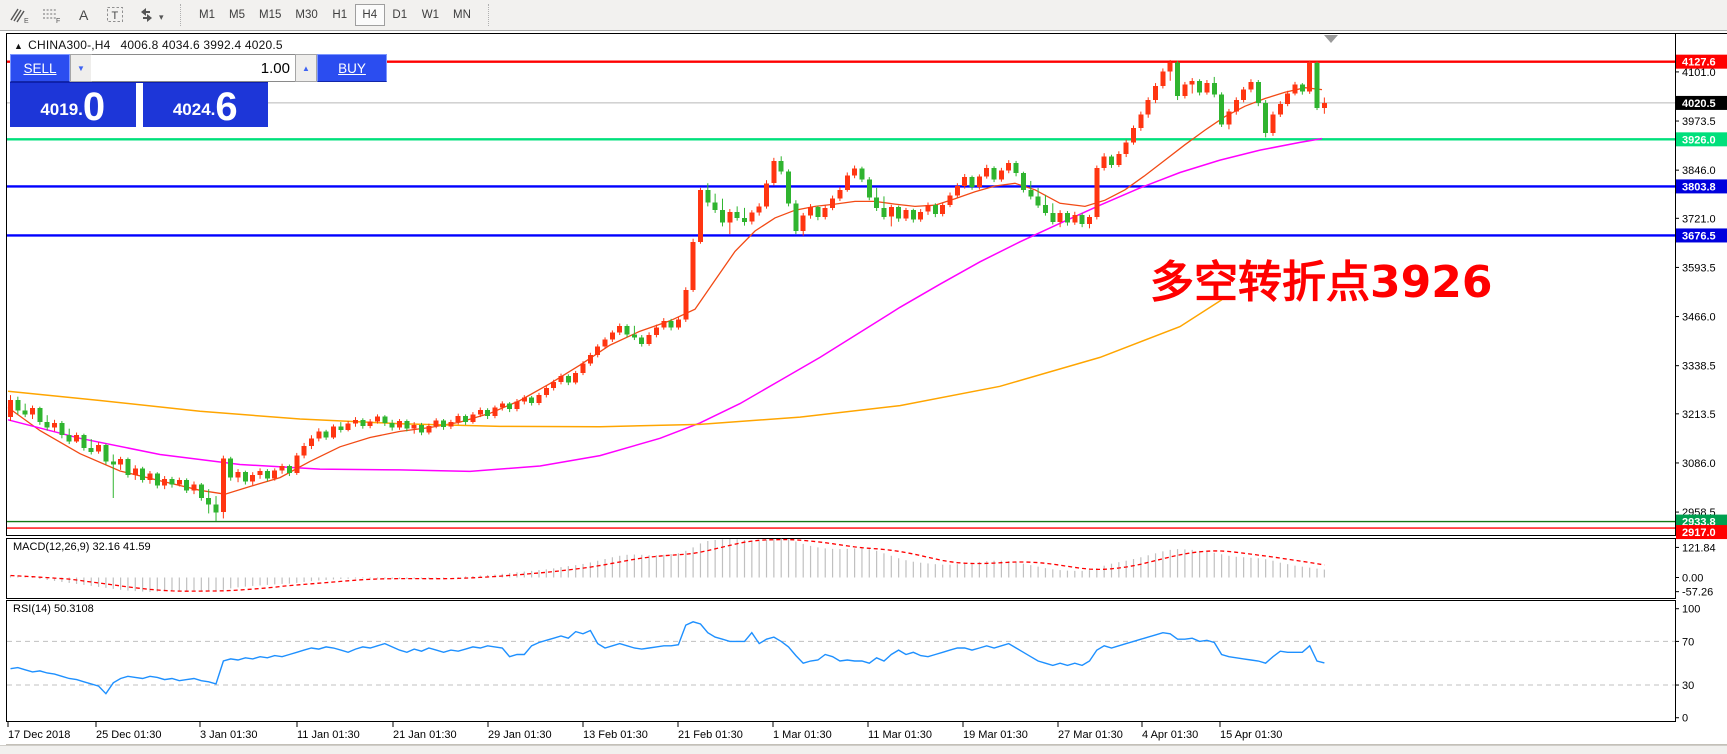 The height and width of the screenshot is (754, 1727). I want to click on turning-point-annotation: 多空转折点3926, so click(1321, 282).